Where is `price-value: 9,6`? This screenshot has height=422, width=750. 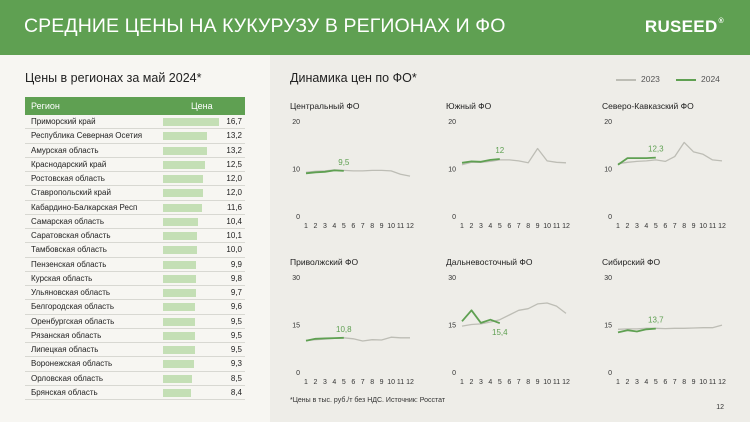 price-value: 9,6 is located at coordinates (236, 307).